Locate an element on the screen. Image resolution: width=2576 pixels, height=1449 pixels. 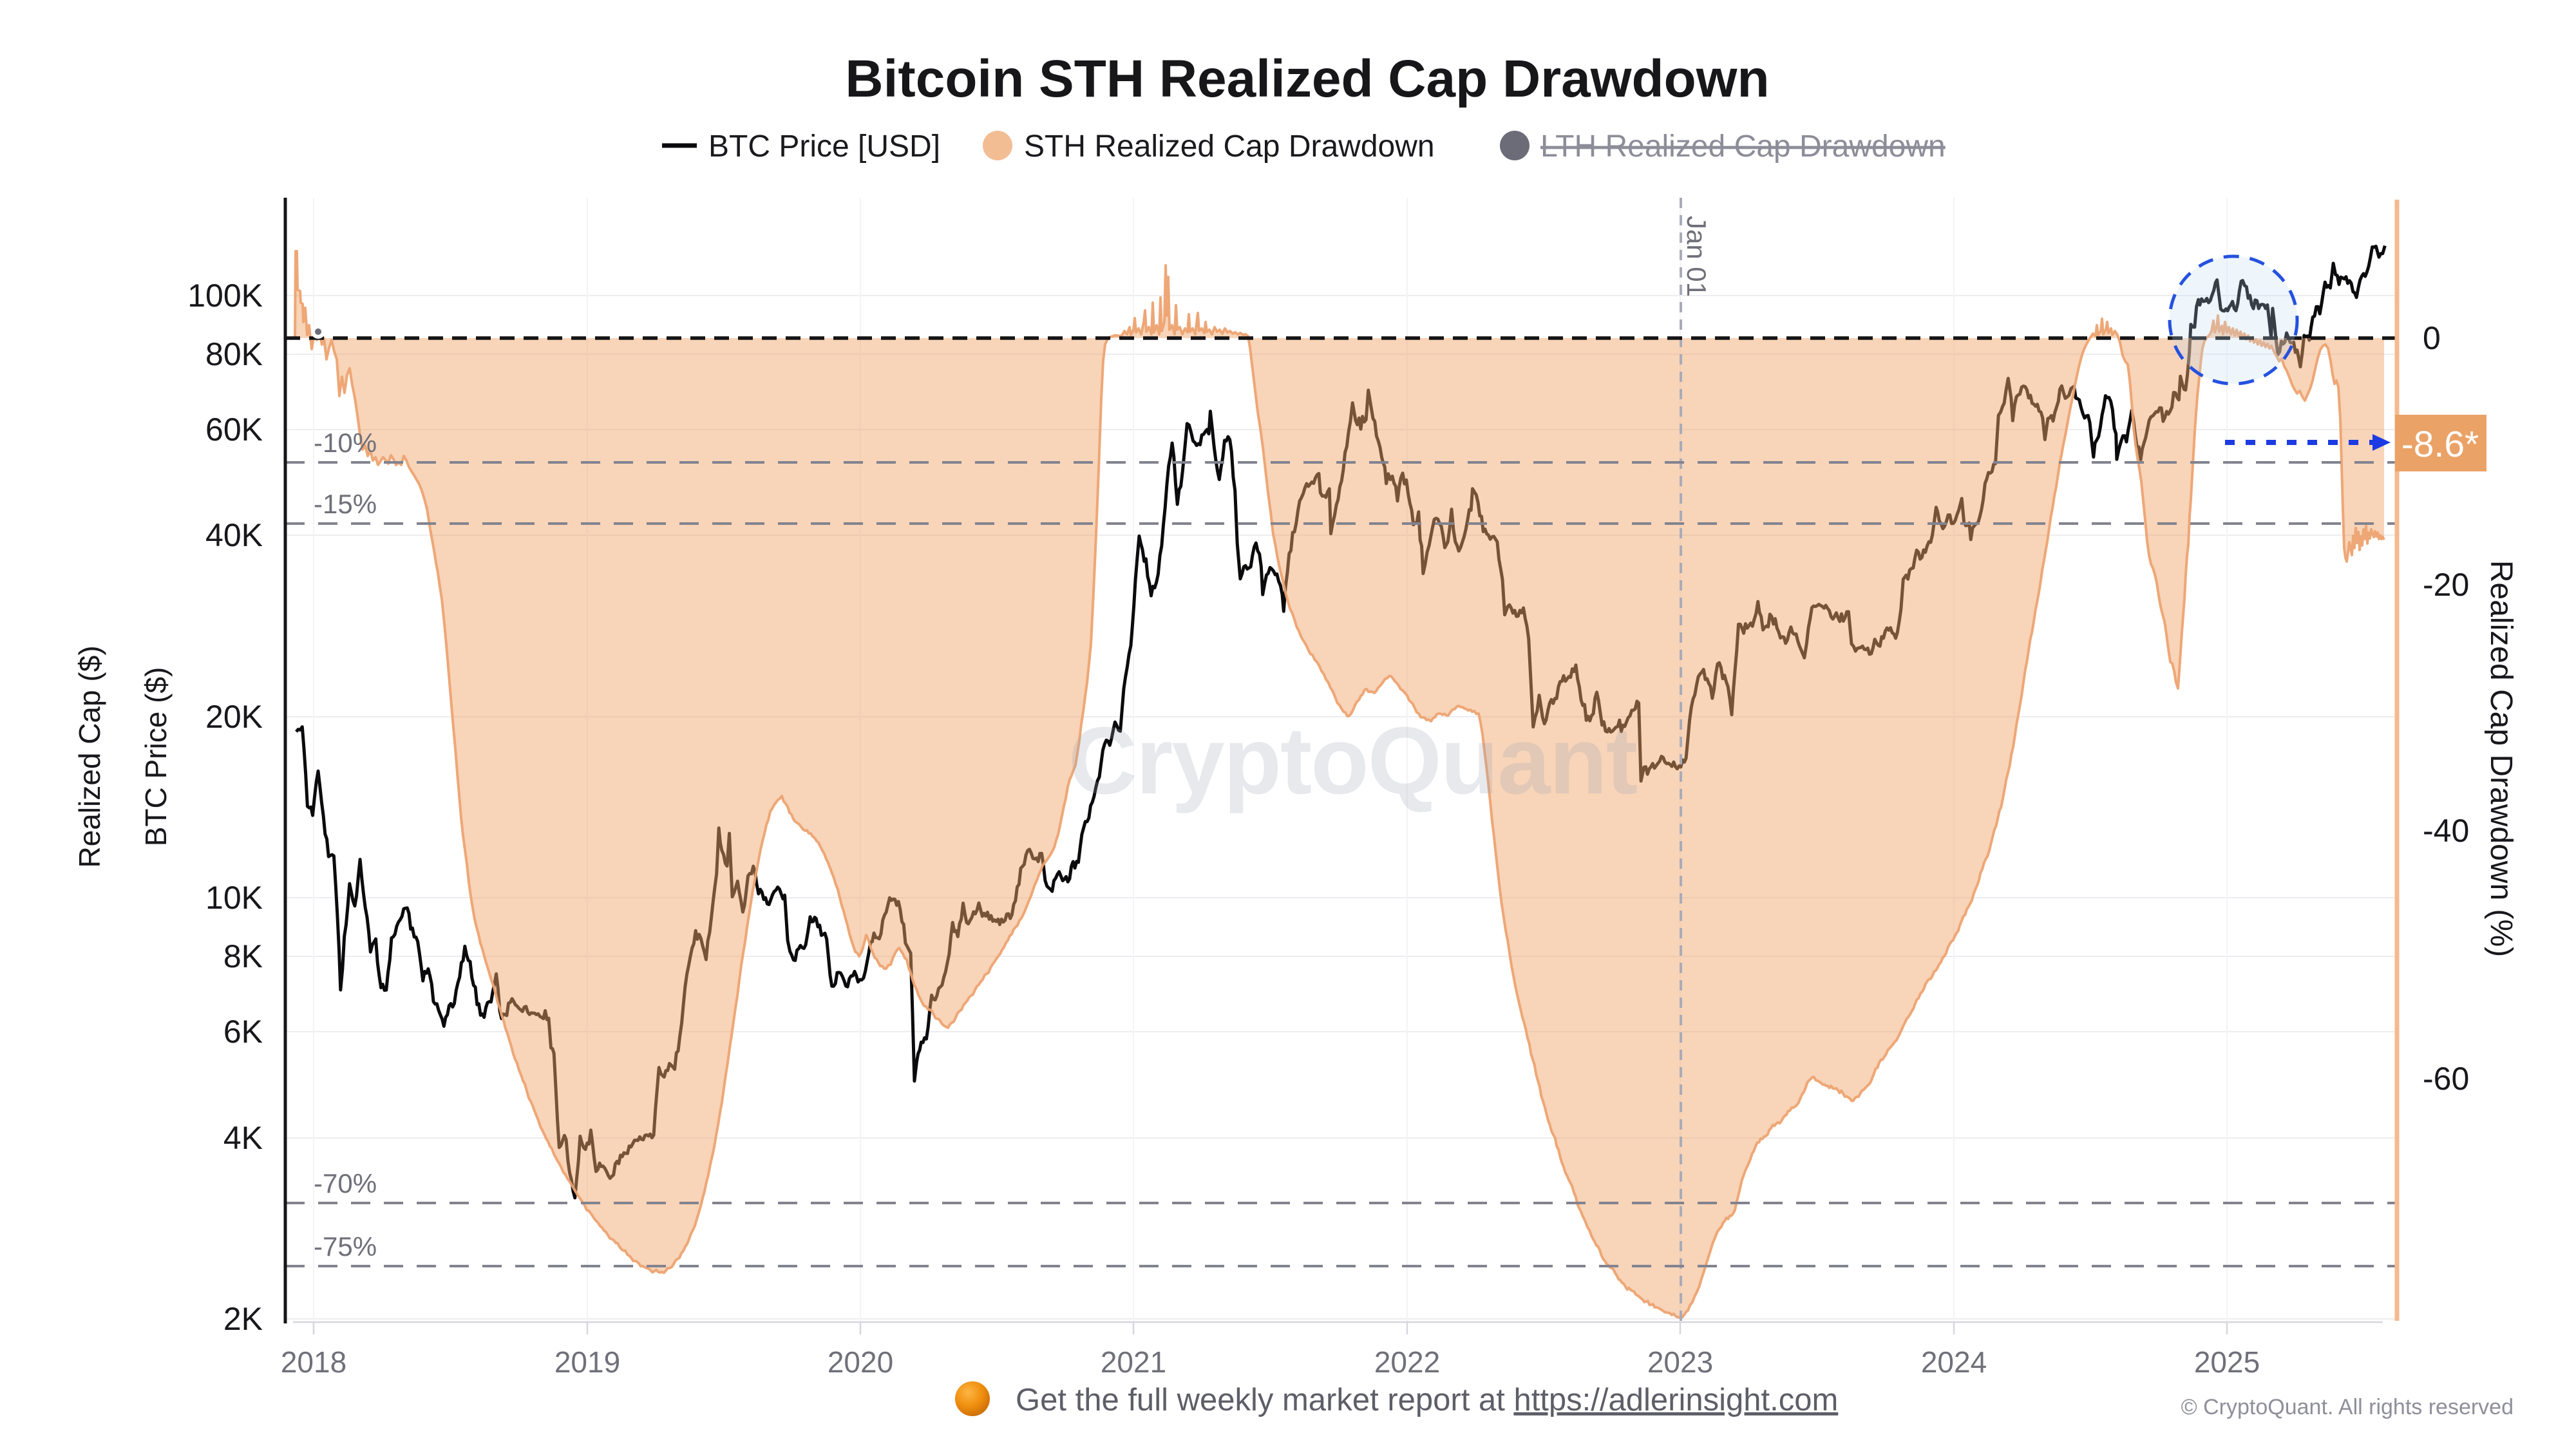
svg-text: 10K is located at coordinates (234, 898).